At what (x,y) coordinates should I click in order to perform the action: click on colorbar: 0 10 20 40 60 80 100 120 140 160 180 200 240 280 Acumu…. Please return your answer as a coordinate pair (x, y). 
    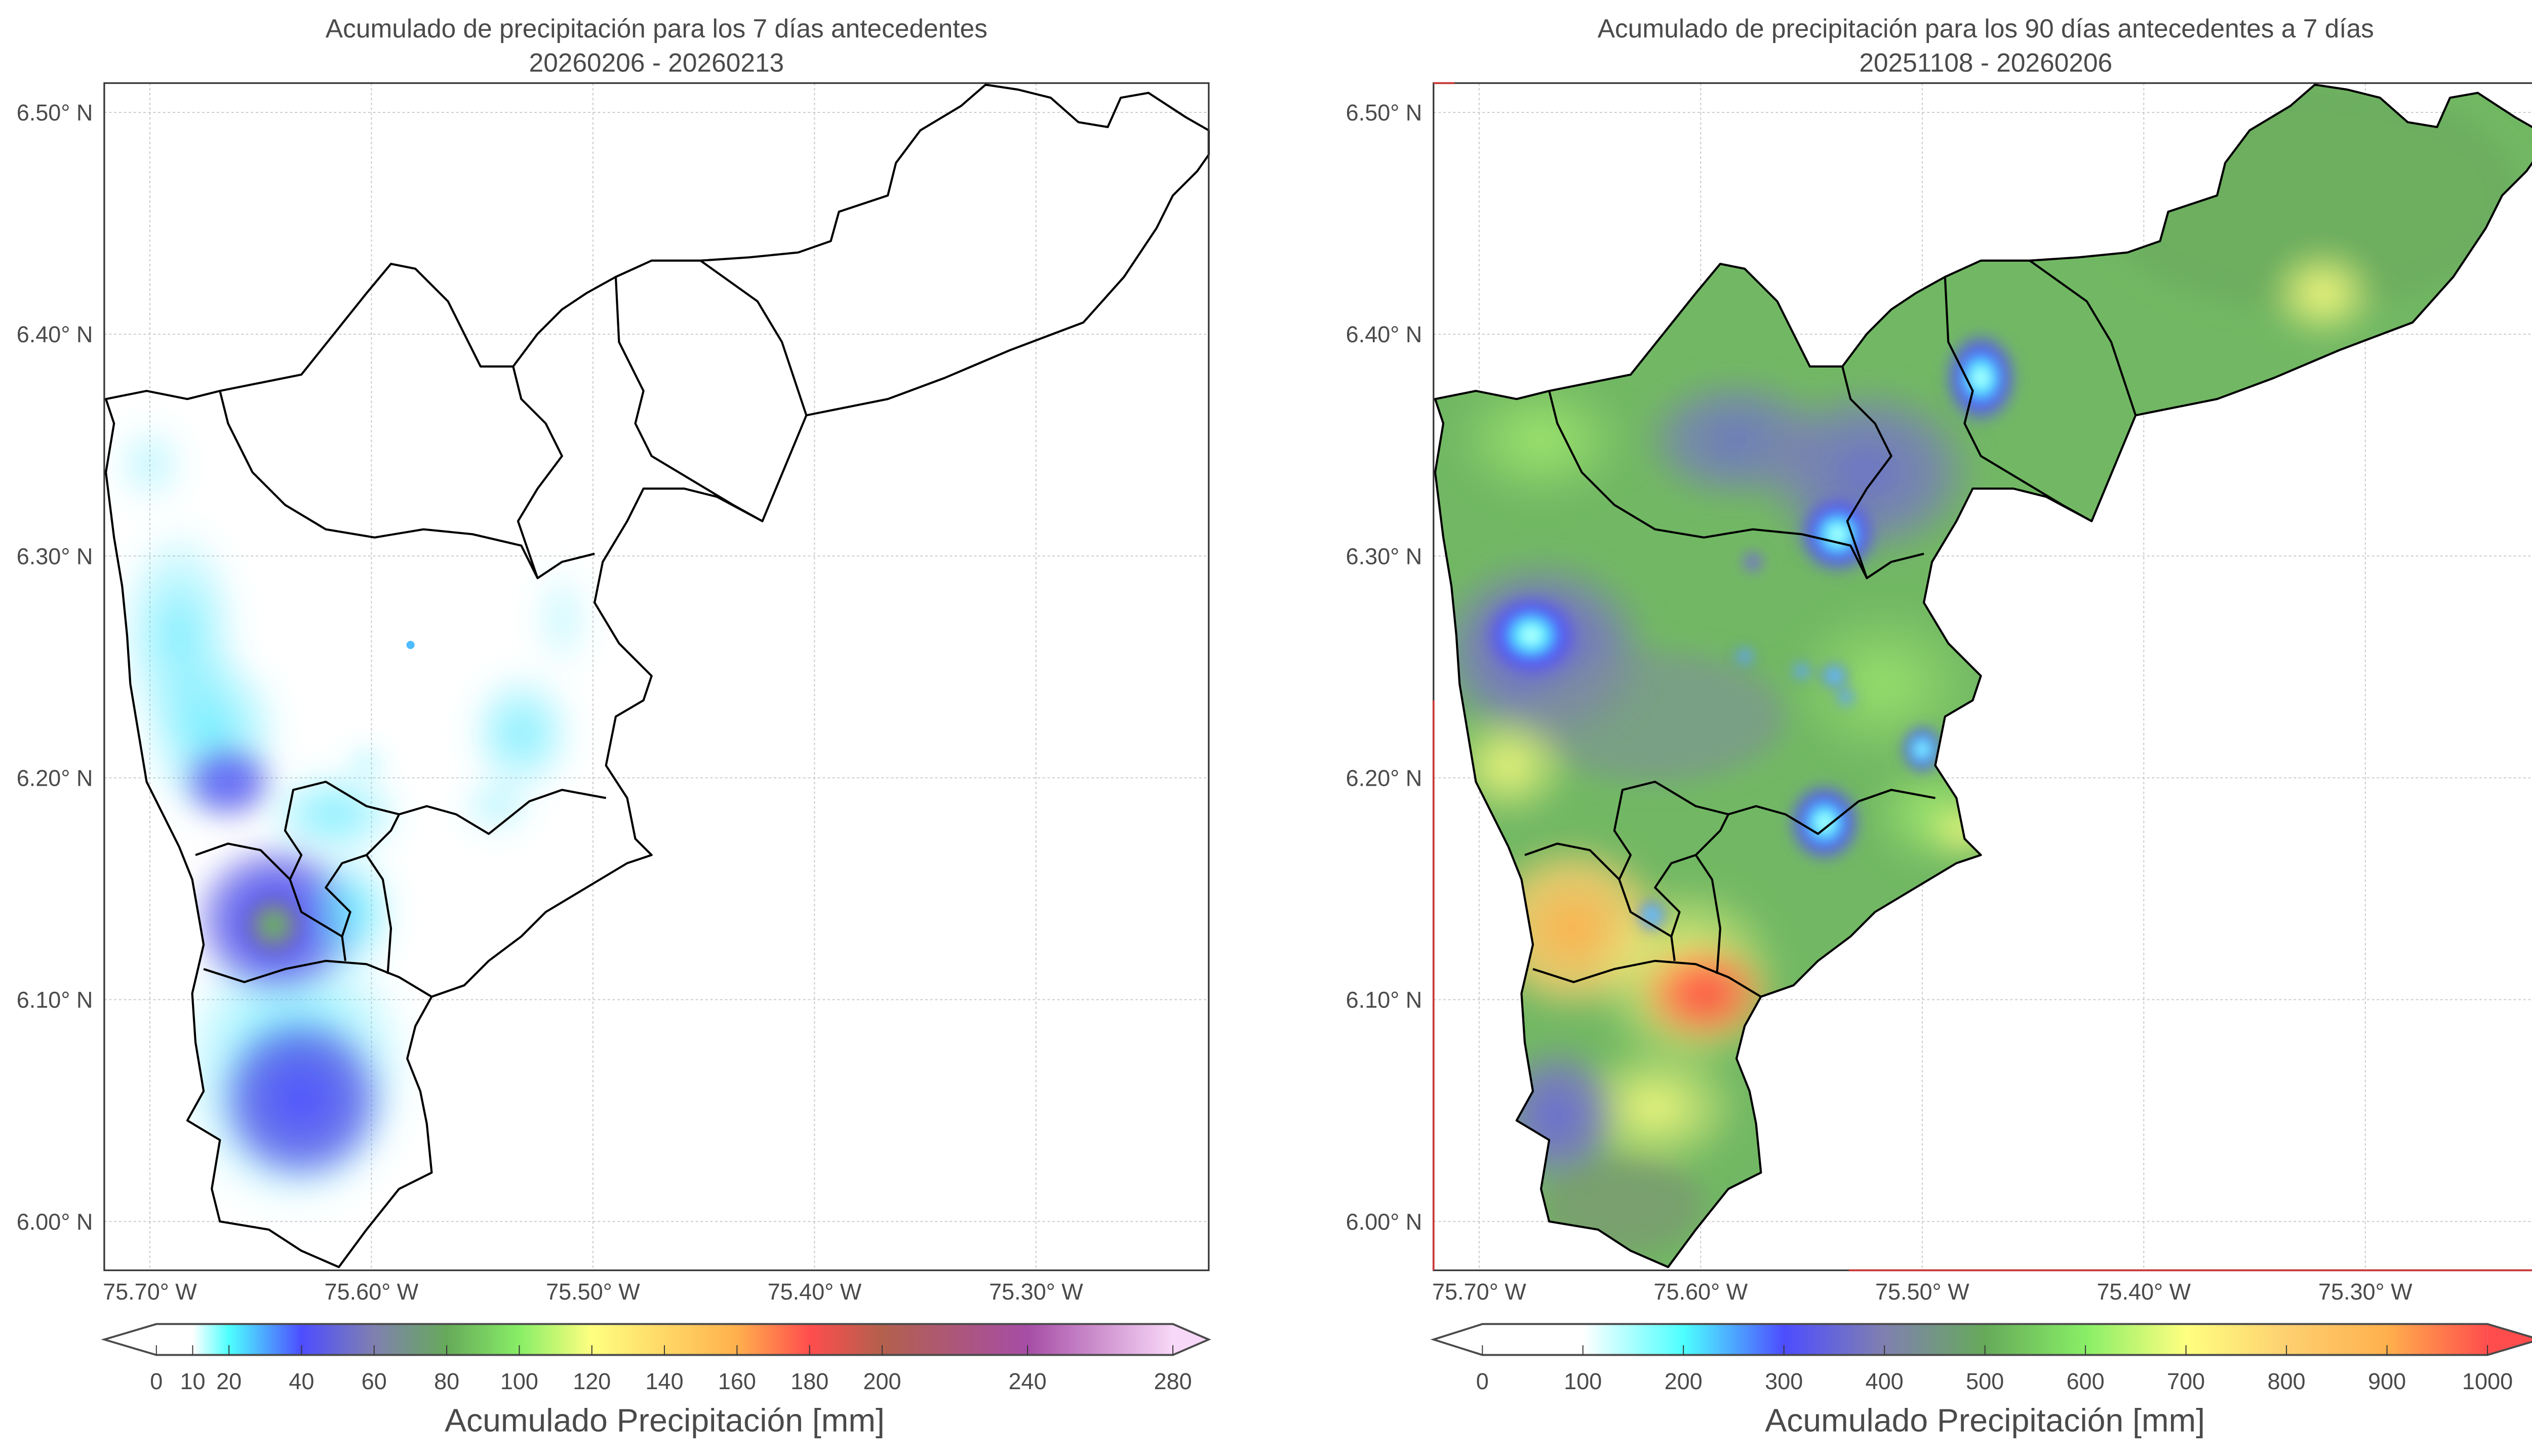
    Looking at the image, I should click on (656, 1381).